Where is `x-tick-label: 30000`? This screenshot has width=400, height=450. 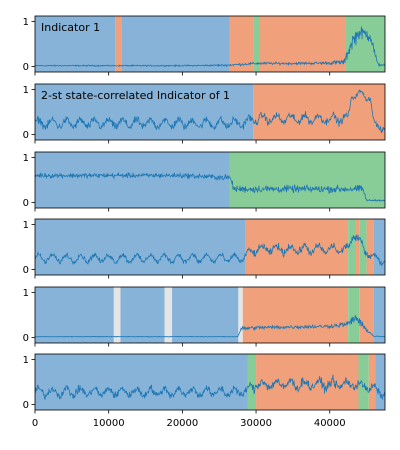
x-tick-label: 30000 is located at coordinates (256, 423).